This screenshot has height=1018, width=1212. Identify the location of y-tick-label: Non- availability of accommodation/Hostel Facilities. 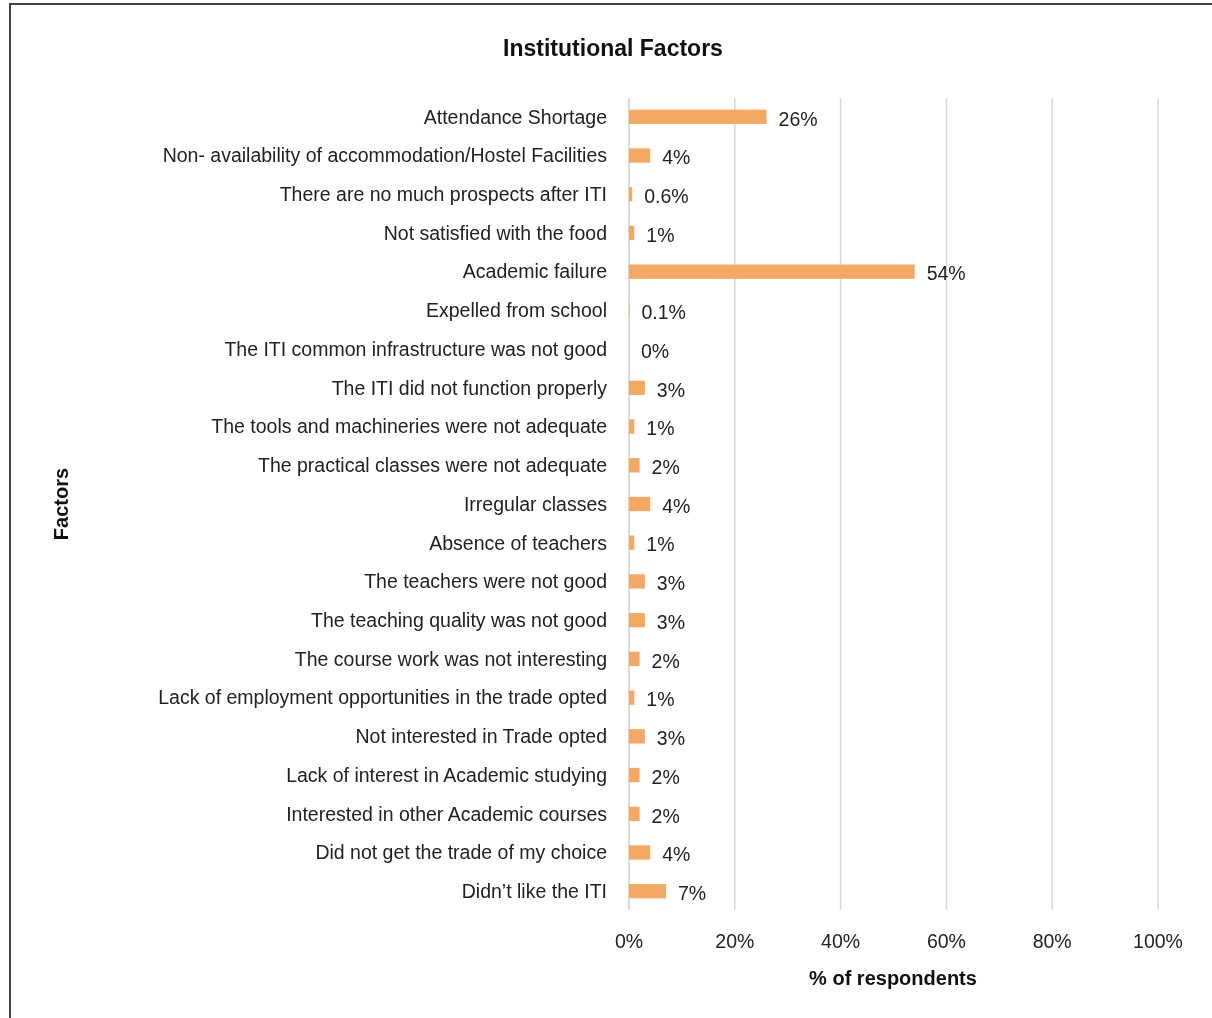
(385, 155).